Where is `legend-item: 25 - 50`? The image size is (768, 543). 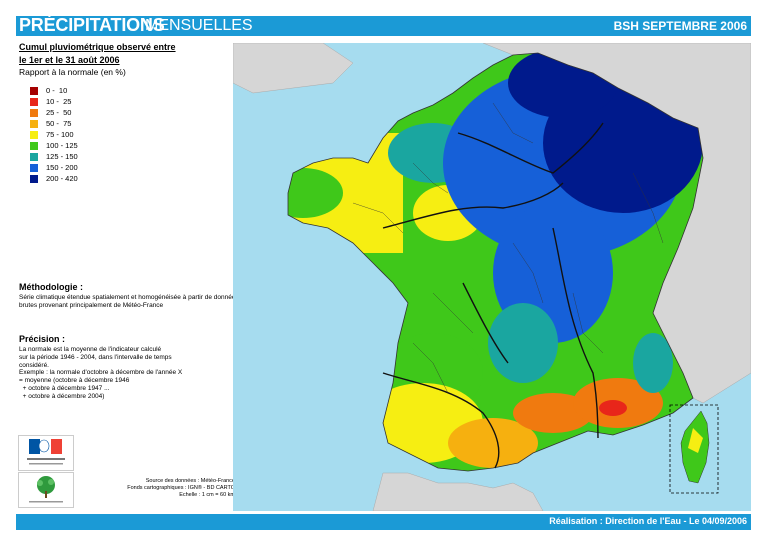
legend-item: 25 - 50 is located at coordinates (54, 112).